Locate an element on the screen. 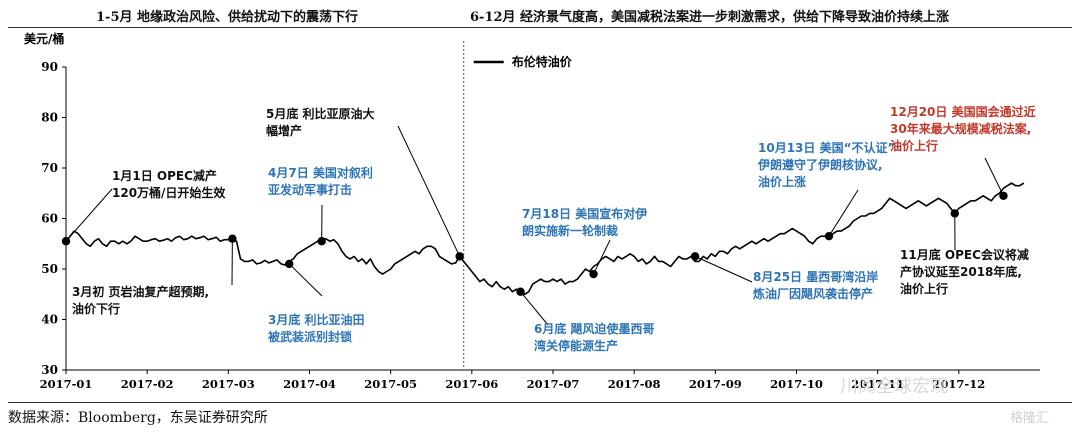 This screenshot has width=1080, height=434. y-tick-label: 90 is located at coordinates (49, 67).